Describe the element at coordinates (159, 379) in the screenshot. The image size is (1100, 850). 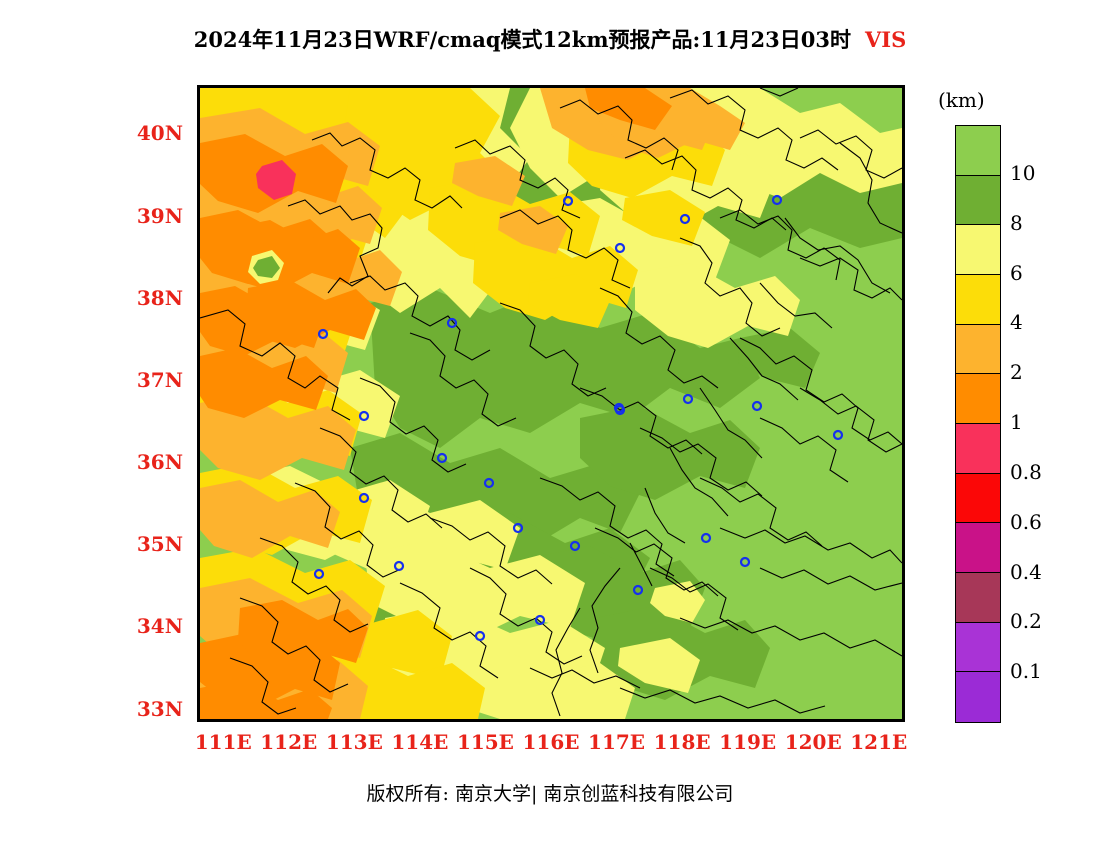
I see `lat-tick-37N: 37N` at that location.